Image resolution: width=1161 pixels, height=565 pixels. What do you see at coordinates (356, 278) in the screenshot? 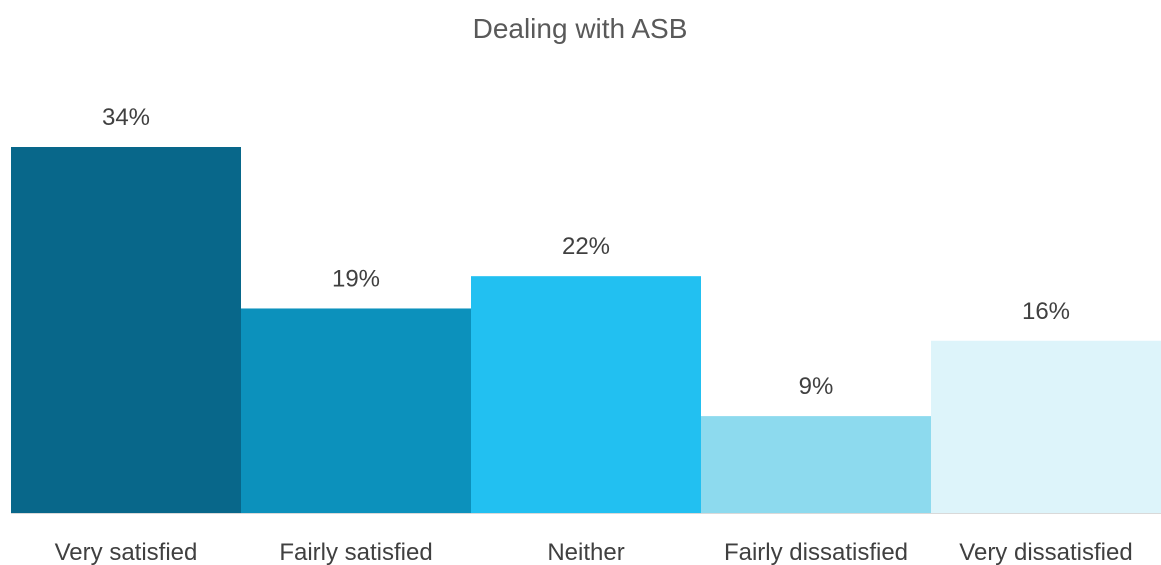
I see `data-label-fairly-satisfied: 19%` at bounding box center [356, 278].